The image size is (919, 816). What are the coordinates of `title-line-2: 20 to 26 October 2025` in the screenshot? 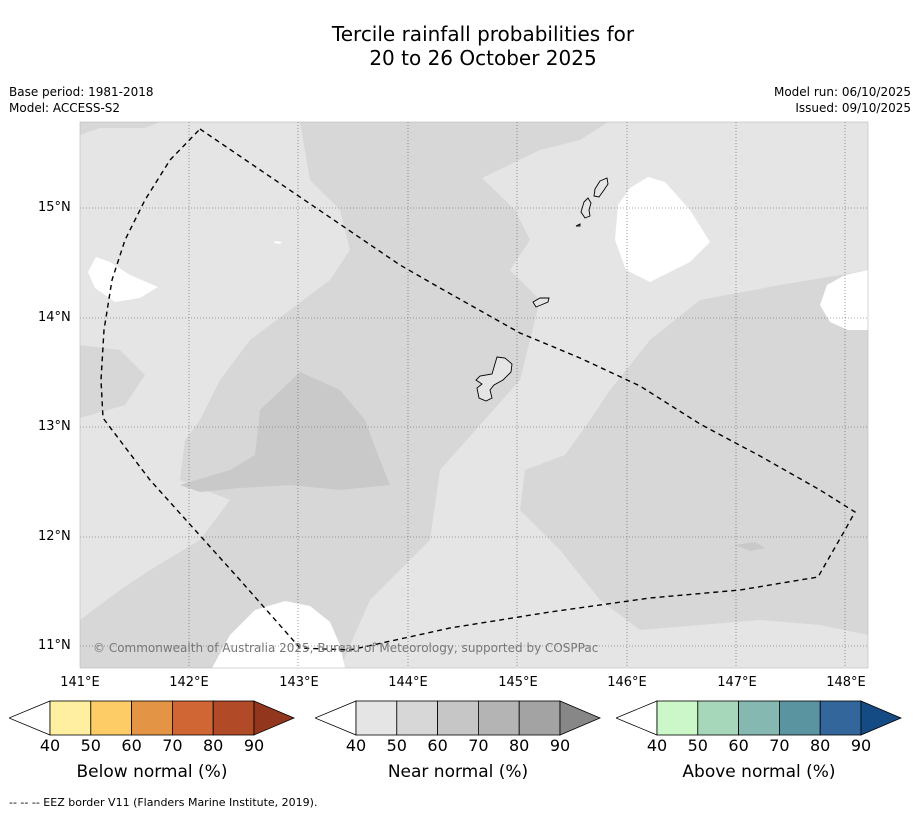 It's located at (483, 58).